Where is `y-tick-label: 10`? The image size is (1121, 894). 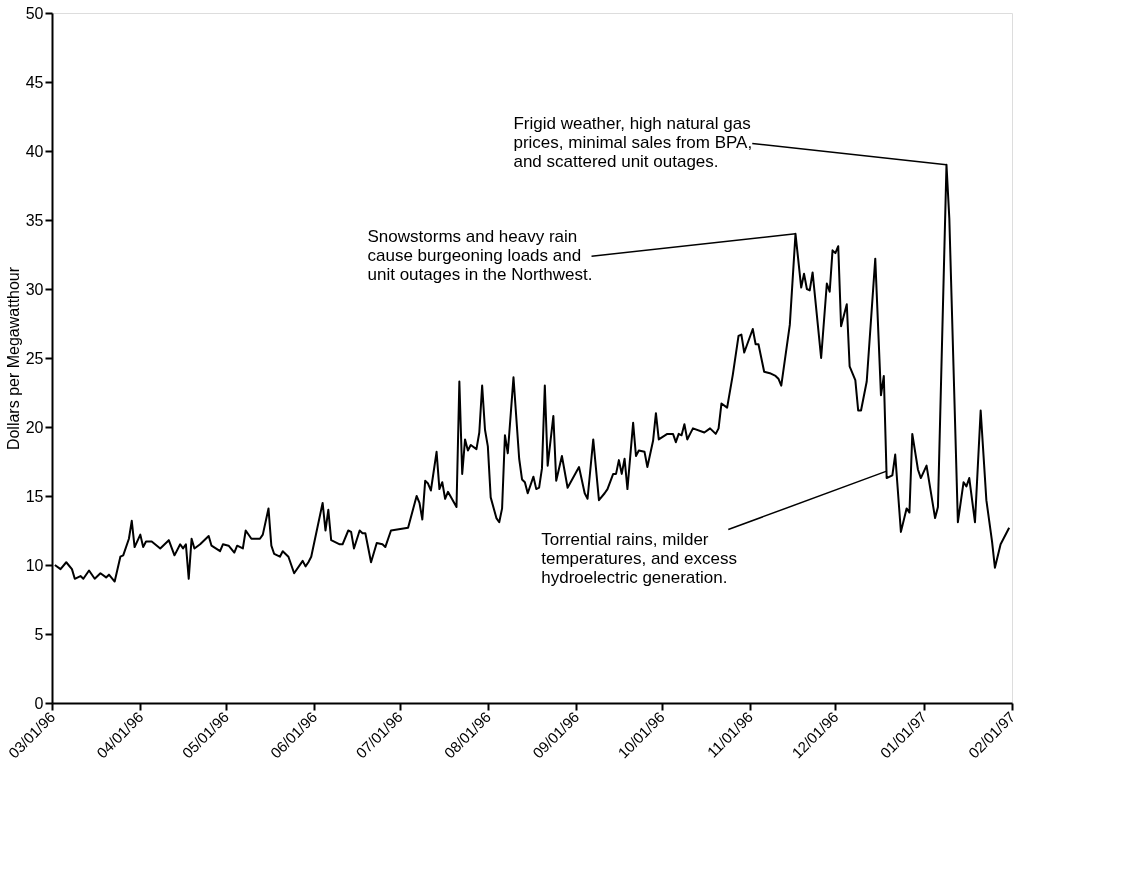 y-tick-label: 10 is located at coordinates (34, 565).